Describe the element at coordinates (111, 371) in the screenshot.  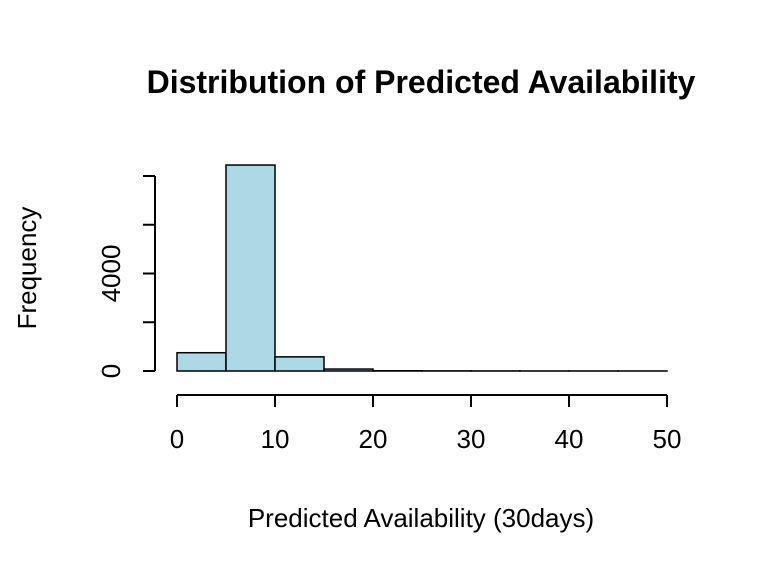
I see `y-tick-label-0: 0` at that location.